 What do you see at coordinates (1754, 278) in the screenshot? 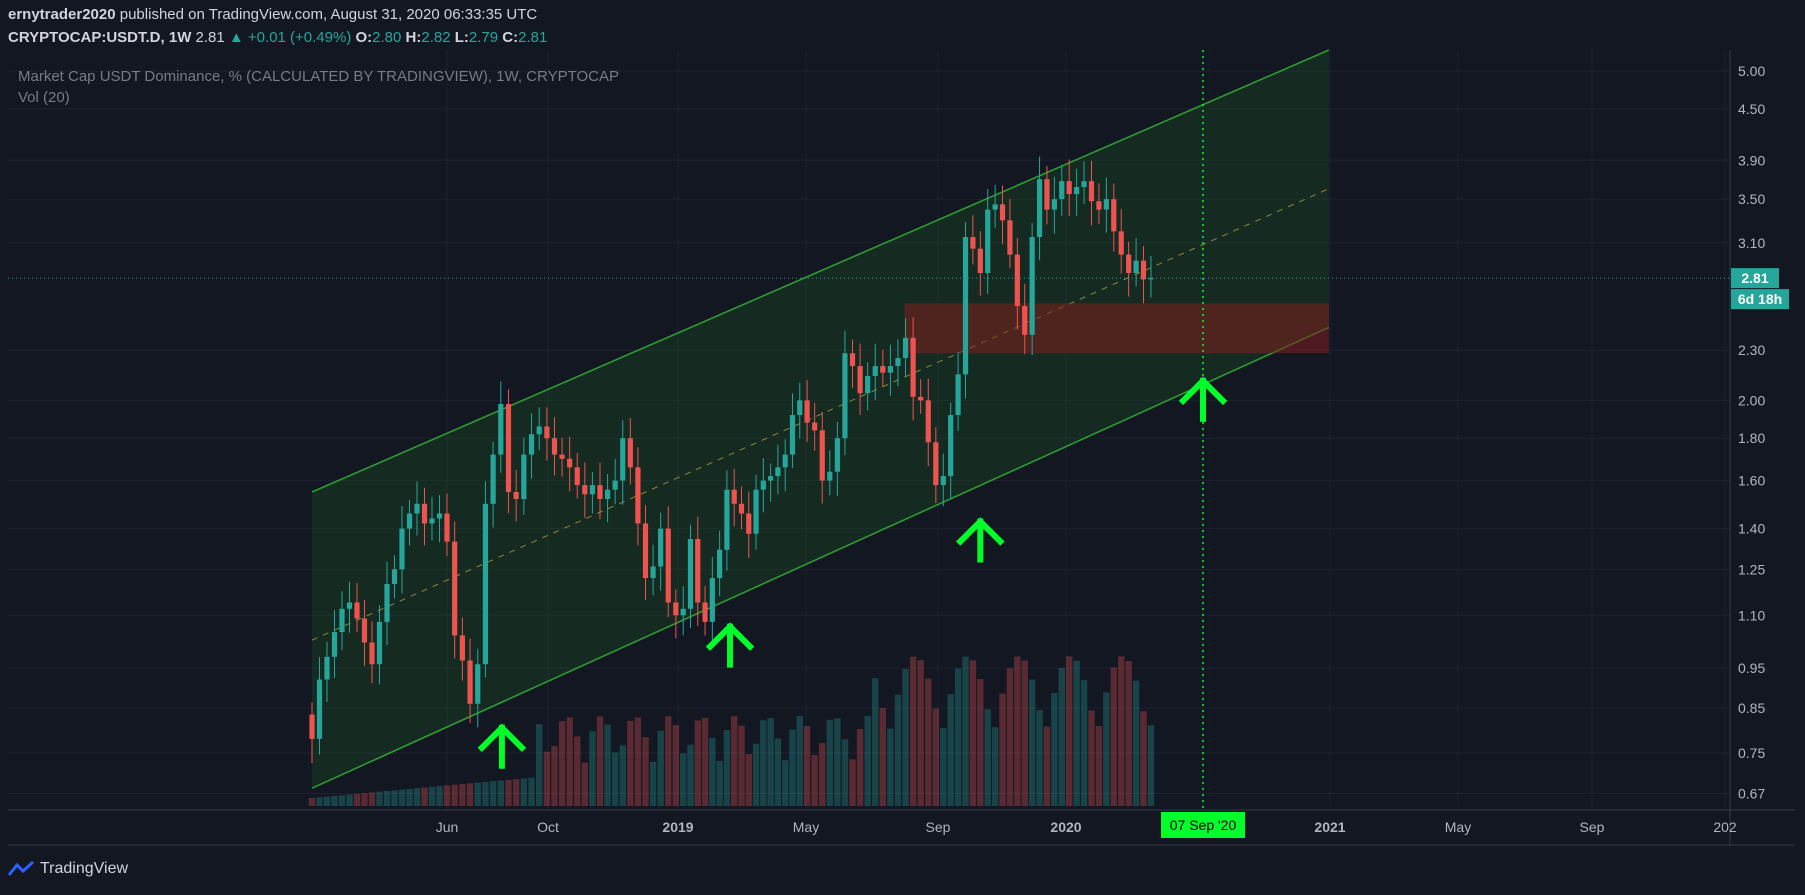
I see `last-price-label: 2.81` at bounding box center [1754, 278].